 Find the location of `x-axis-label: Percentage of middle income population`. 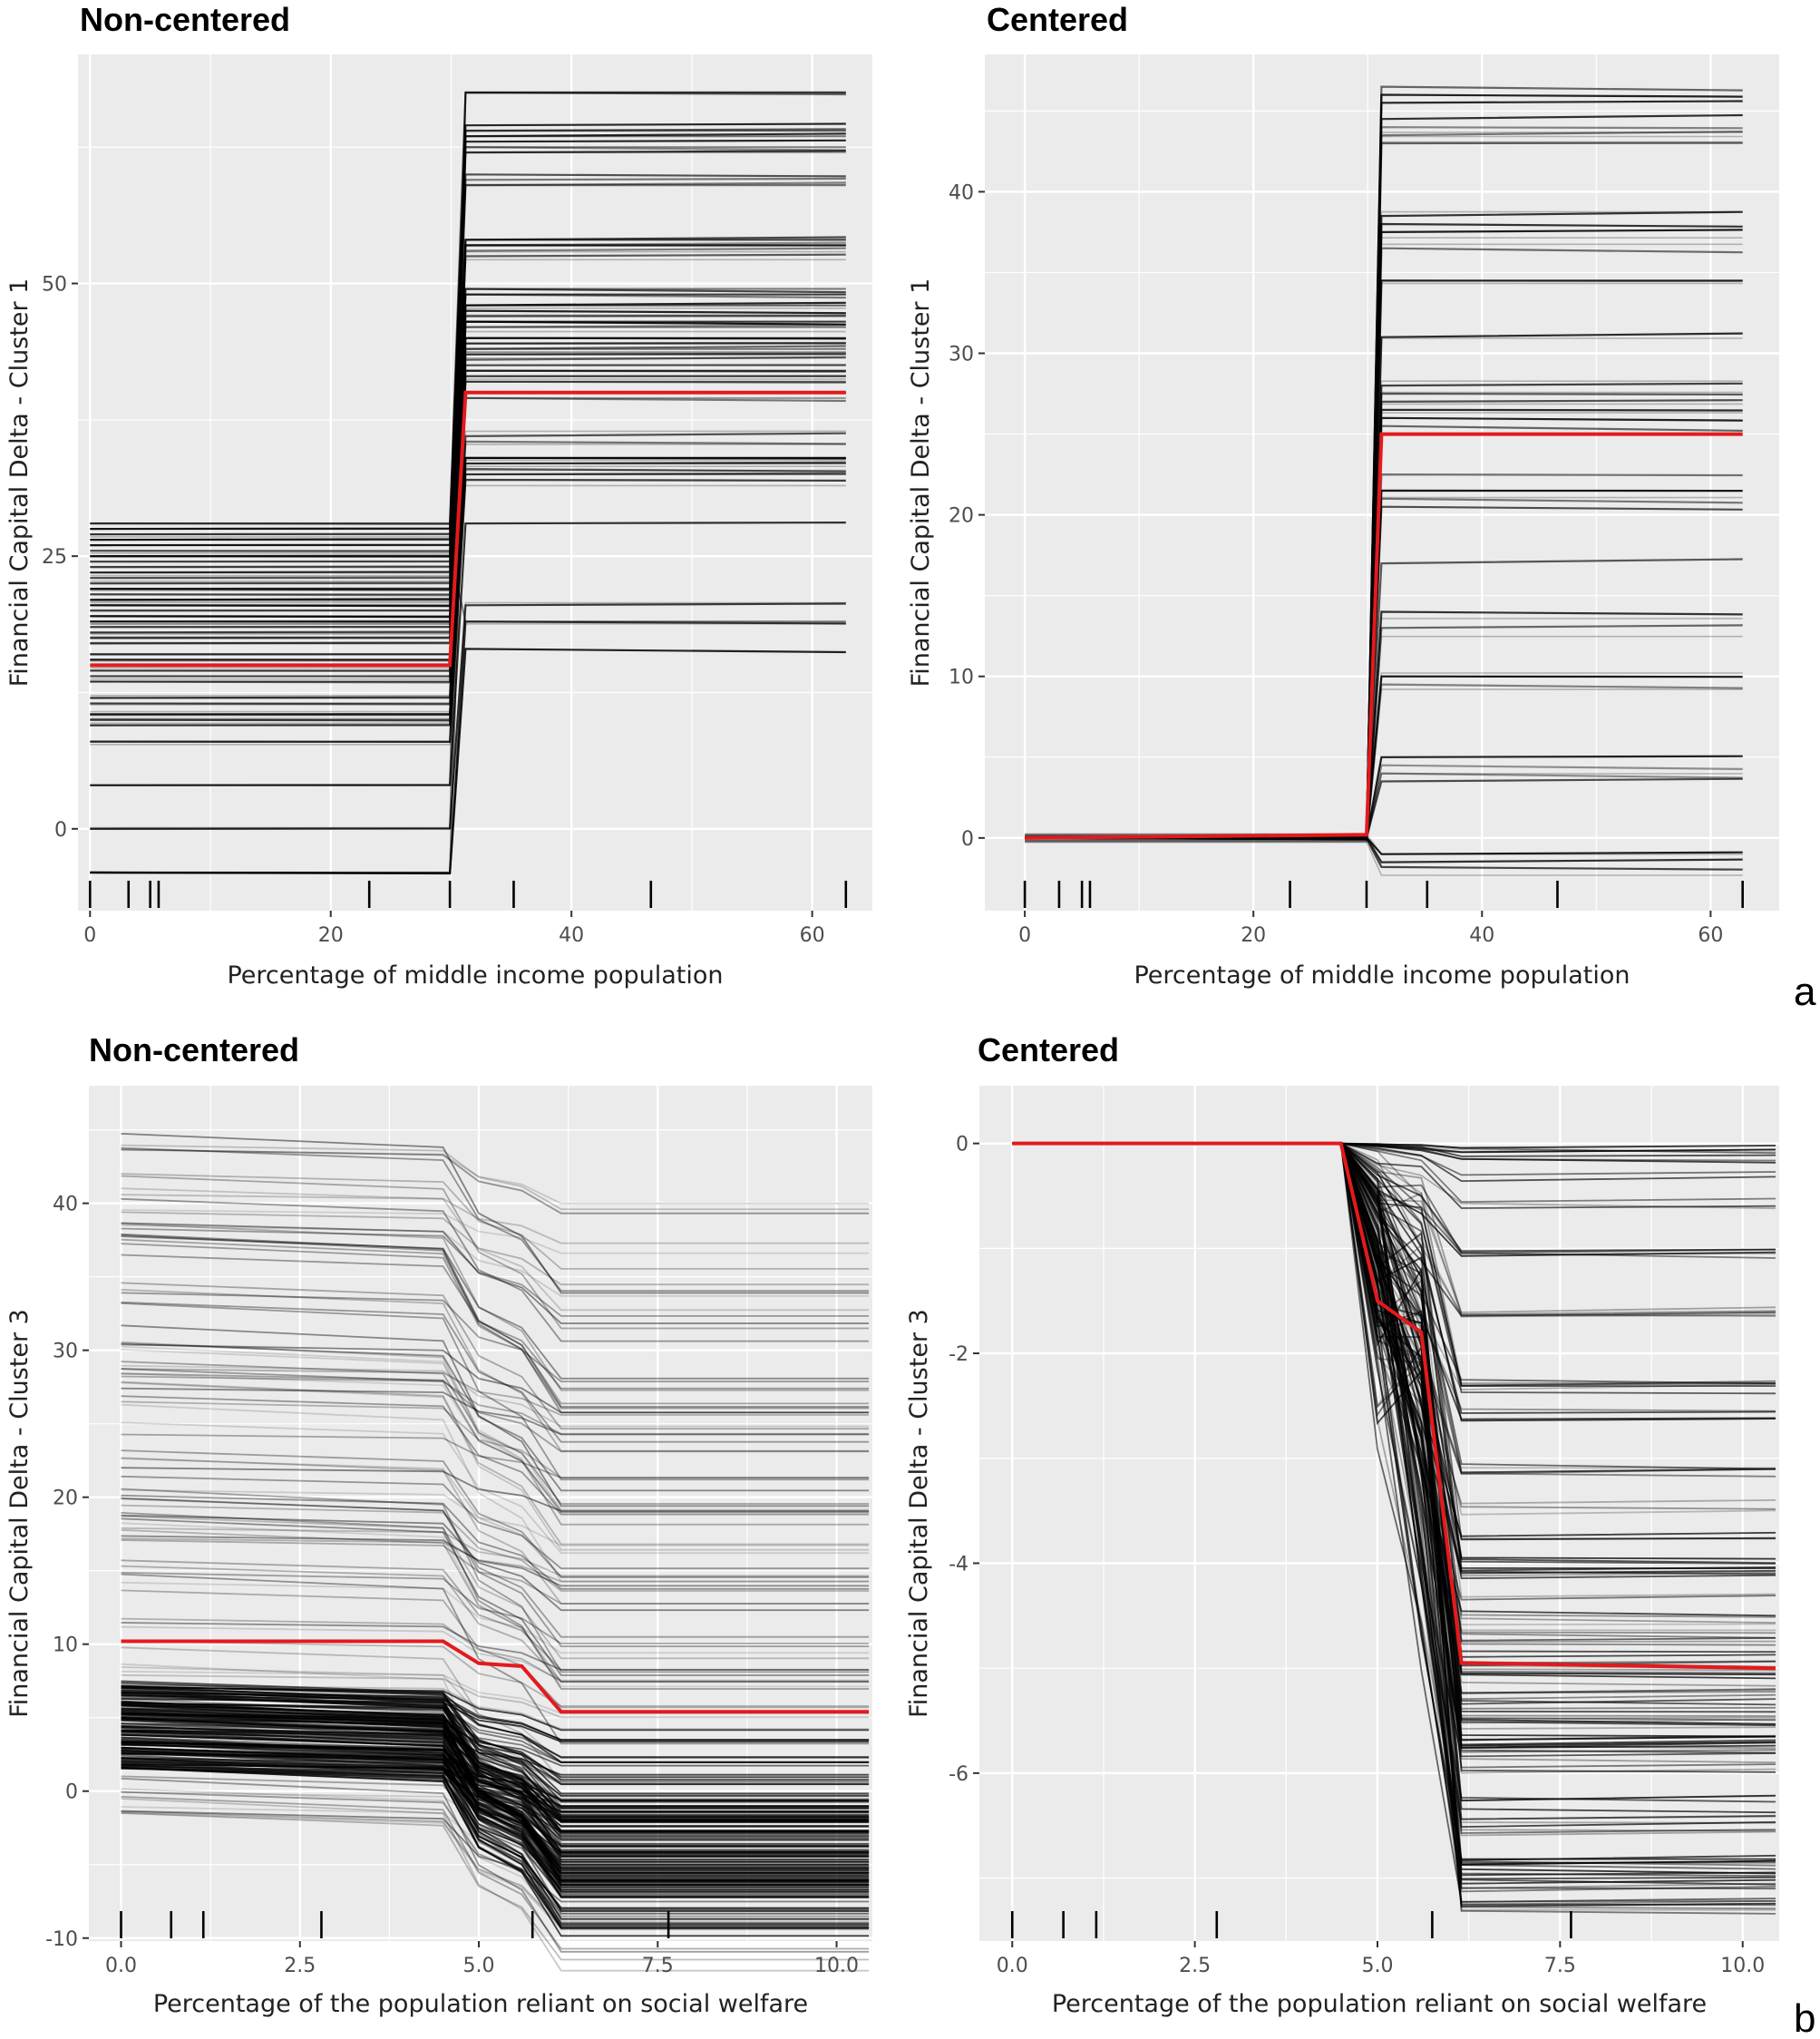

x-axis-label: Percentage of middle income population is located at coordinates (1382, 976).